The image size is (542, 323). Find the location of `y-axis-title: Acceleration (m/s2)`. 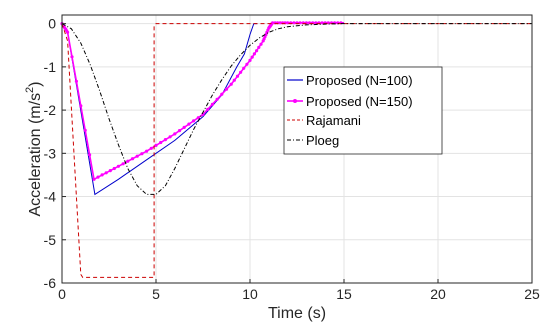

y-axis-title: Acceleration (m/s2) is located at coordinates (34, 148).